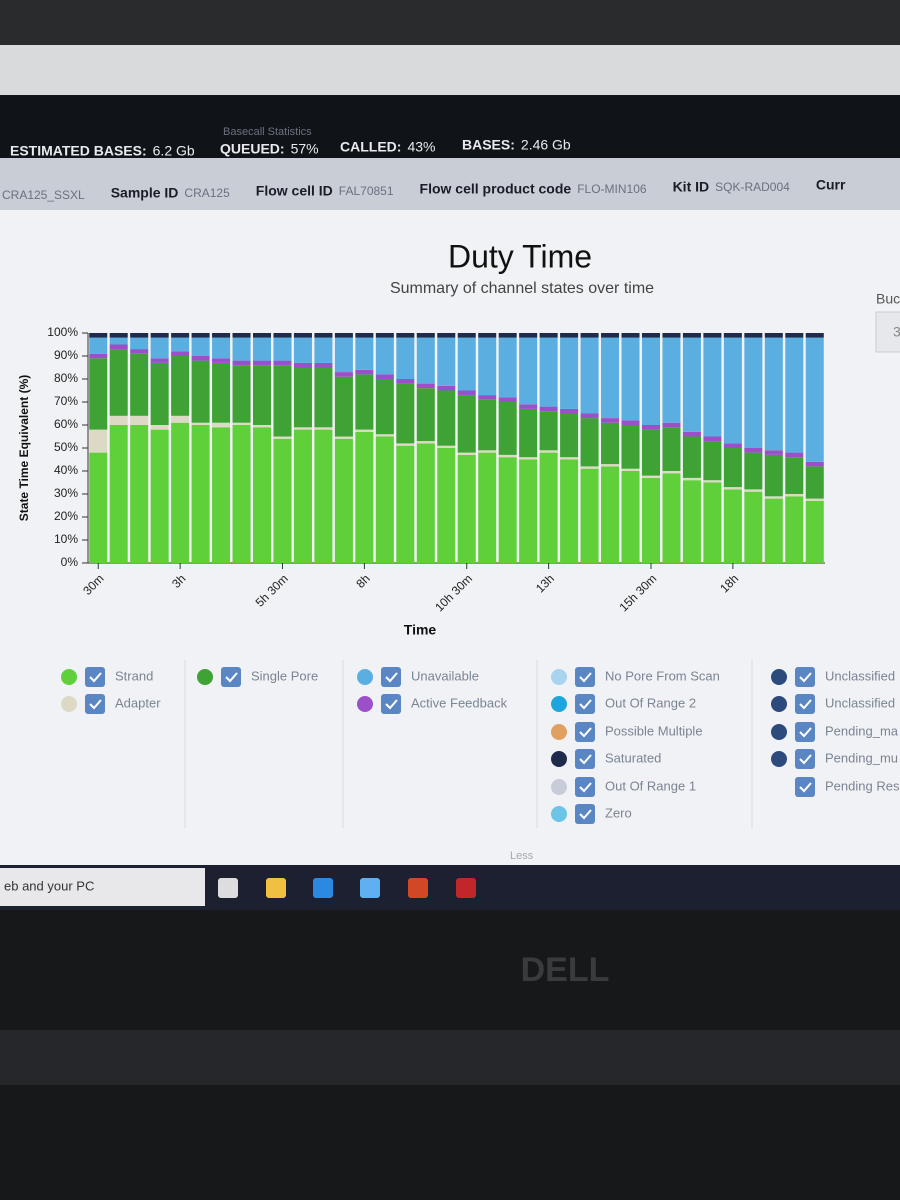  Describe the element at coordinates (496, 189) in the screenshot. I see `info-label: Flow cell product code` at that location.